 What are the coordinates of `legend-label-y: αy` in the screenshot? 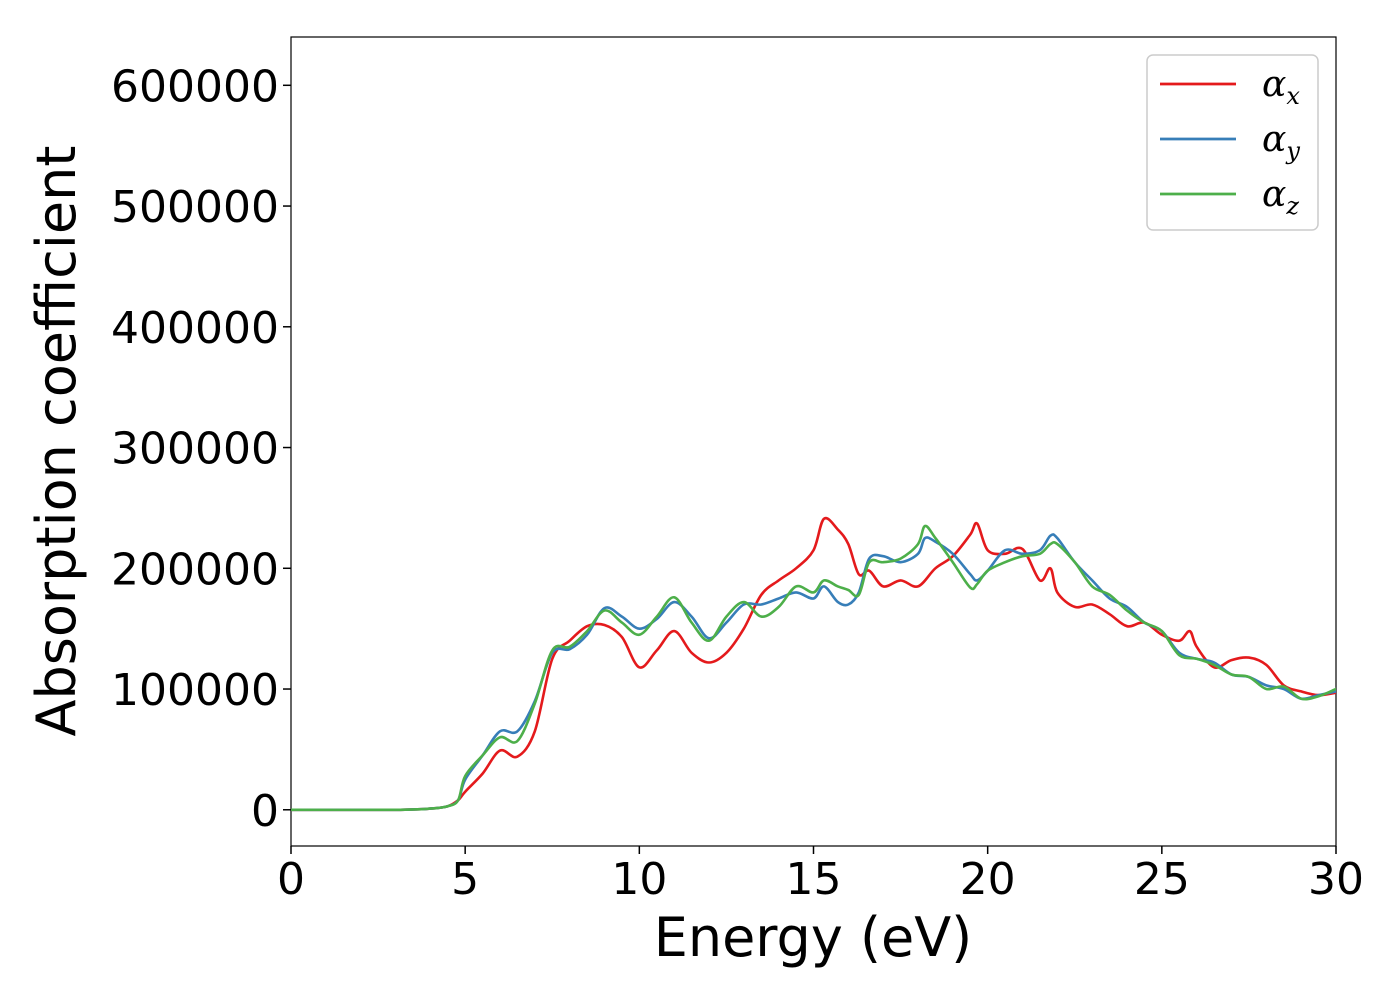 It's located at (1281, 142).